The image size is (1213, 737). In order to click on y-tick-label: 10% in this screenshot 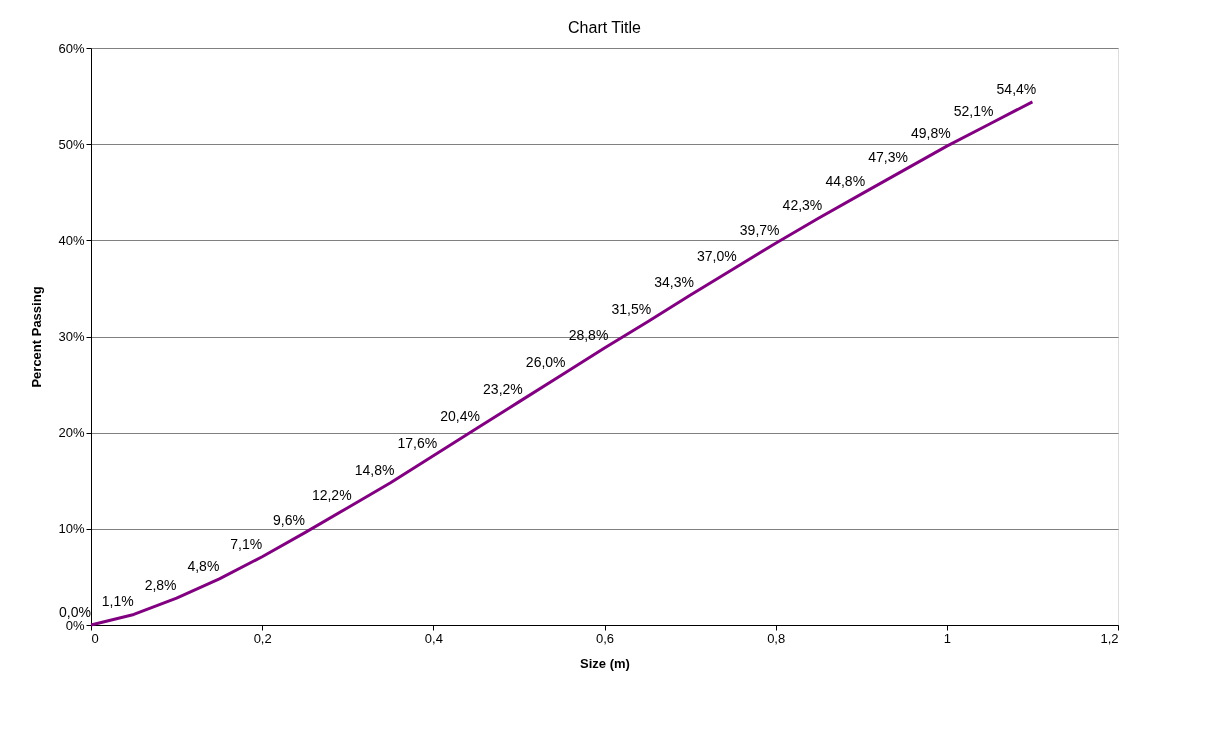, I will do `click(71, 529)`.